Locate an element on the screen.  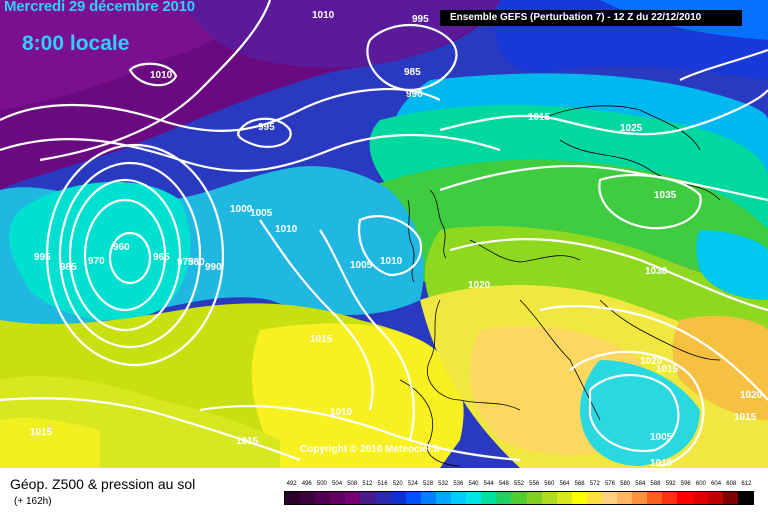
isobar-label: 965 is located at coordinates (161, 257).